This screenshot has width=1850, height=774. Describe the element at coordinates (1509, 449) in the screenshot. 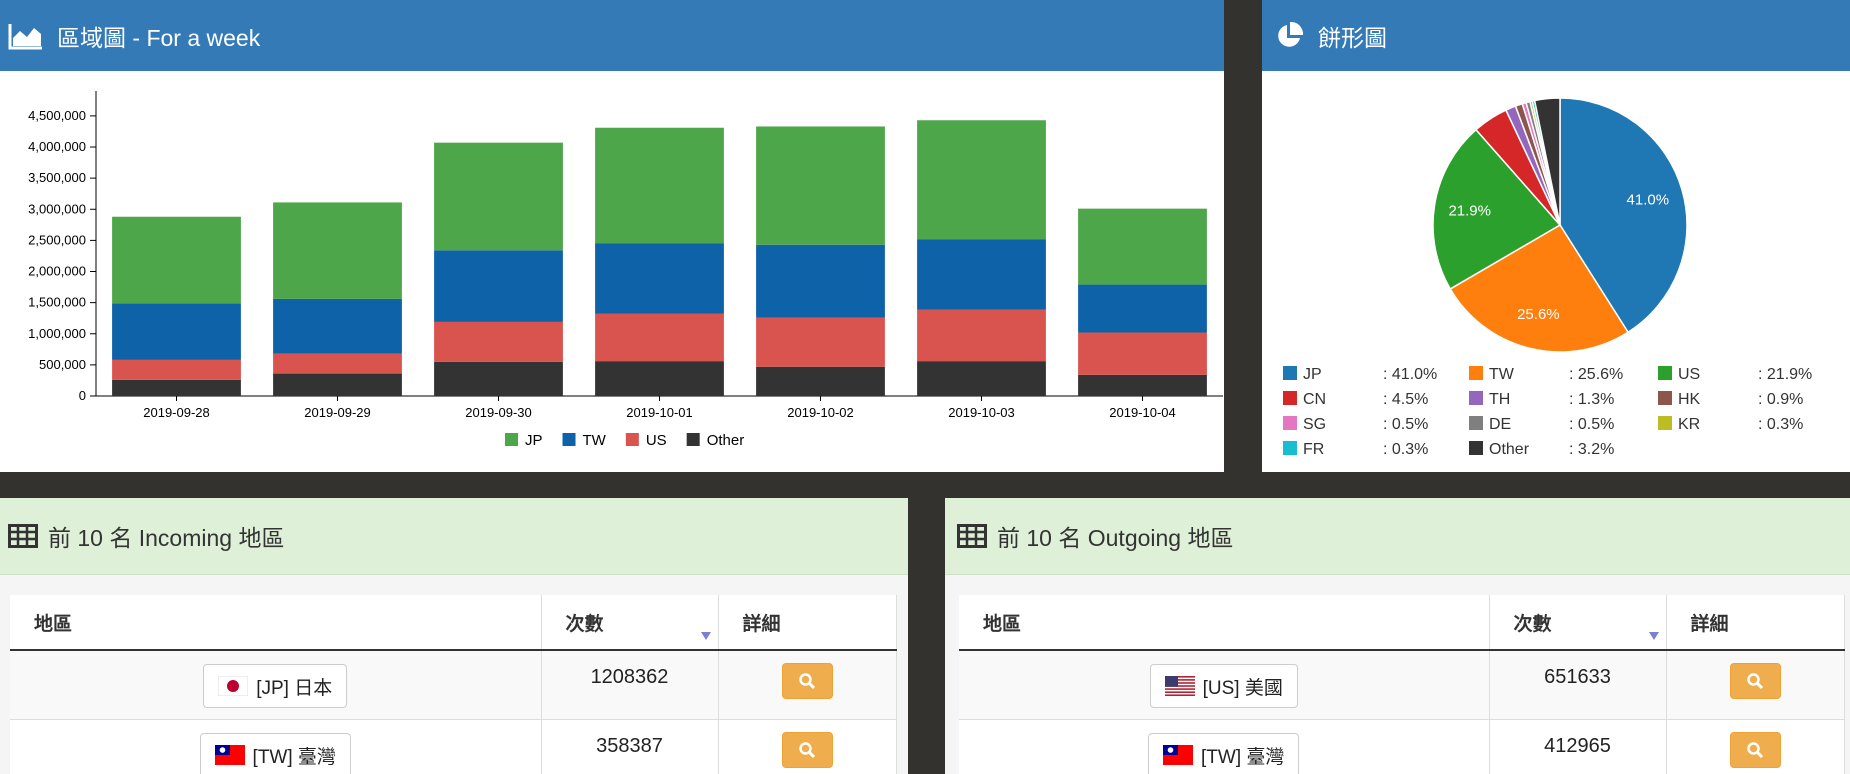

I see `legend-label: Other` at that location.